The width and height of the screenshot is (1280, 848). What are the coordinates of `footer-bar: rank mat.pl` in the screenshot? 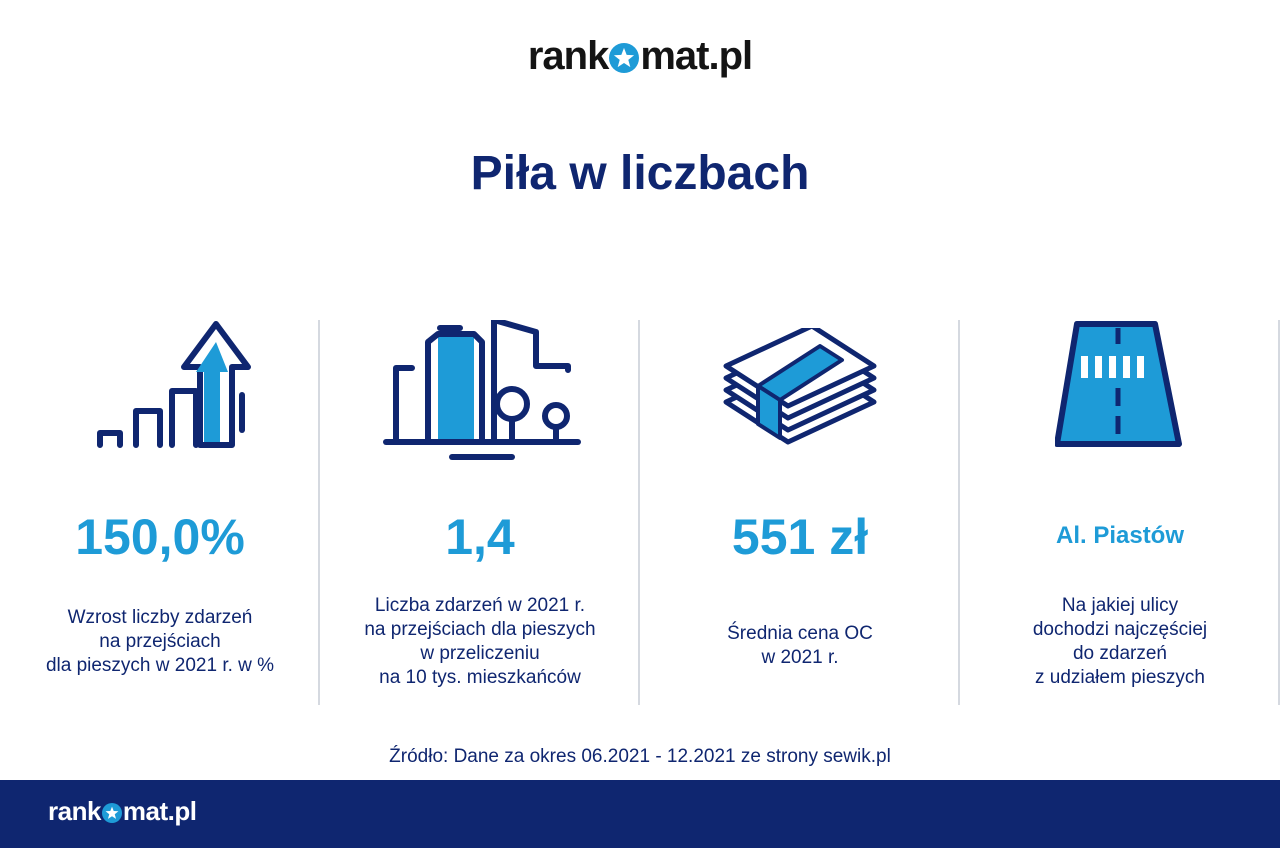 It's located at (640, 814).